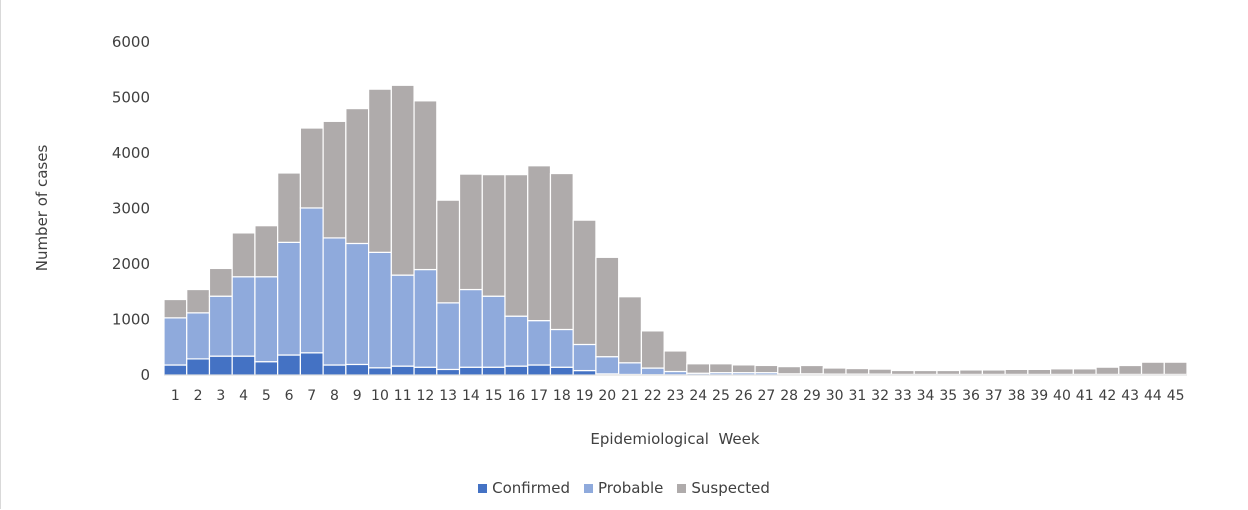 This screenshot has width=1248, height=510. Describe the element at coordinates (721, 396) in the screenshot. I see `x-tick-label: 25` at that location.